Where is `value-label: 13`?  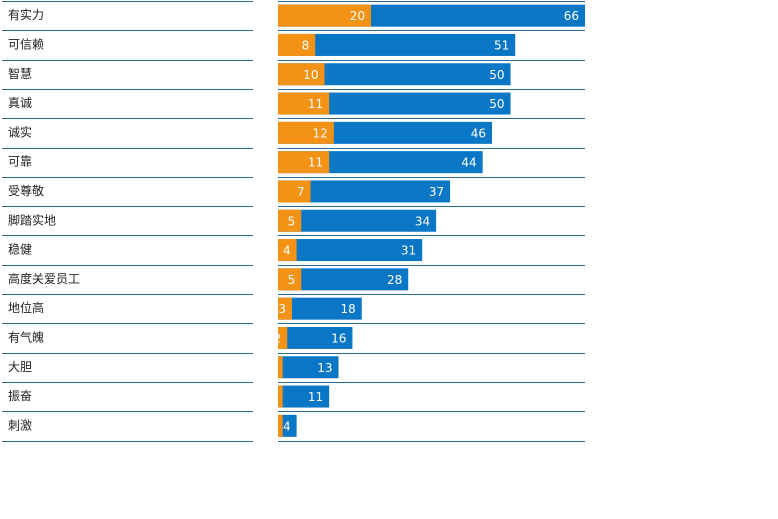
value-label: 13 is located at coordinates (324, 368).